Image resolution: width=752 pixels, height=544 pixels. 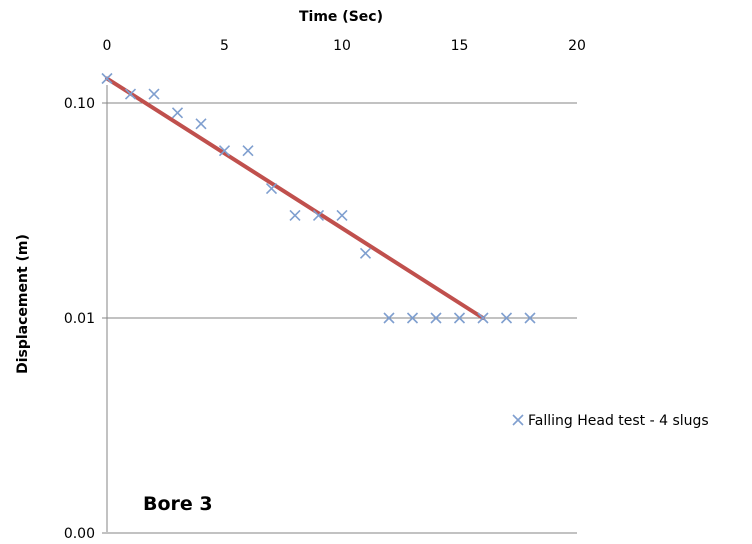 I want to click on legend-label: Falling Head test - 4 slugs, so click(x=618, y=421).